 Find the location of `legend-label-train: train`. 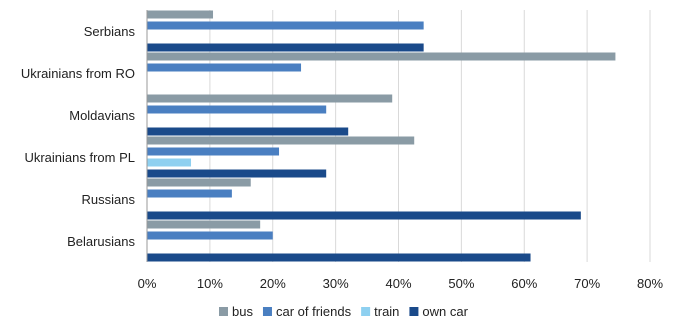

legend-label-train: train is located at coordinates (386, 311).